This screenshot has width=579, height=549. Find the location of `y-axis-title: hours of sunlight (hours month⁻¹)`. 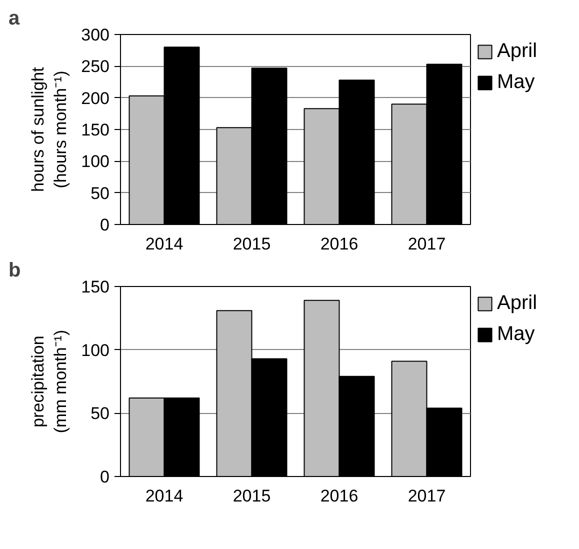

y-axis-title: hours of sunlight (hours month⁻¹) is located at coordinates (49, 129).